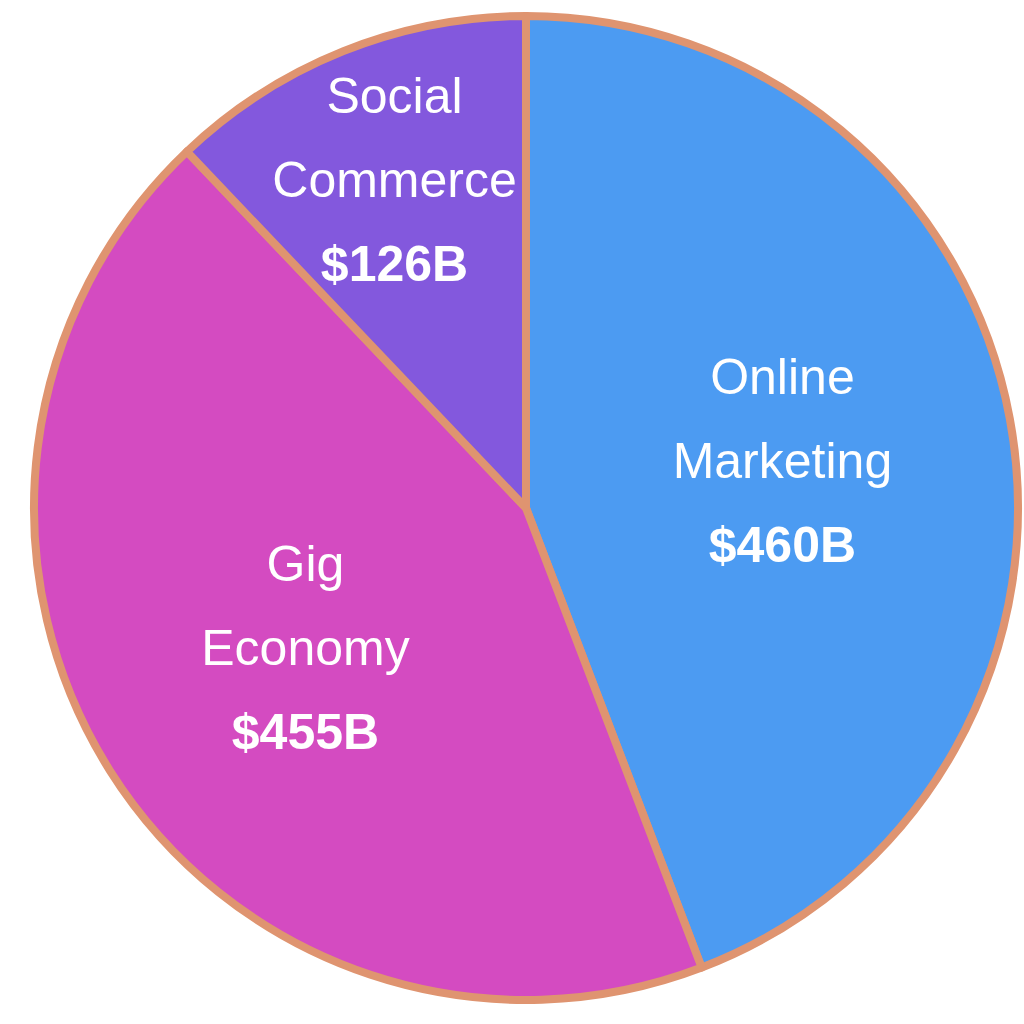 This screenshot has width=1024, height=1024. What do you see at coordinates (305, 731) in the screenshot?
I see `data-label: $455B` at bounding box center [305, 731].